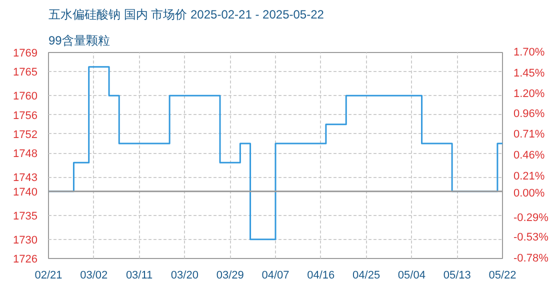  I want to click on x-tick-label: 04/16, so click(321, 276).